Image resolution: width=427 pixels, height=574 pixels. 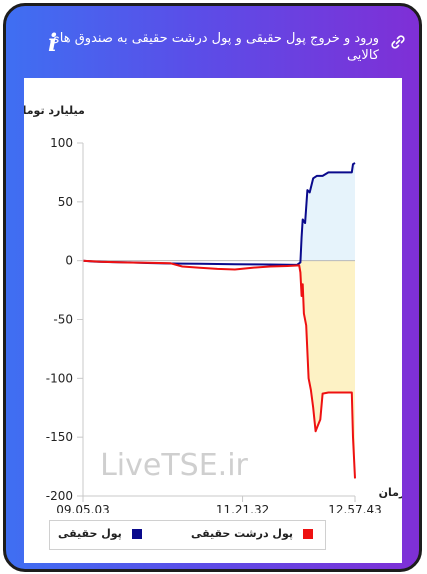 I want to click on y-tick-label: 100, so click(x=61, y=143).